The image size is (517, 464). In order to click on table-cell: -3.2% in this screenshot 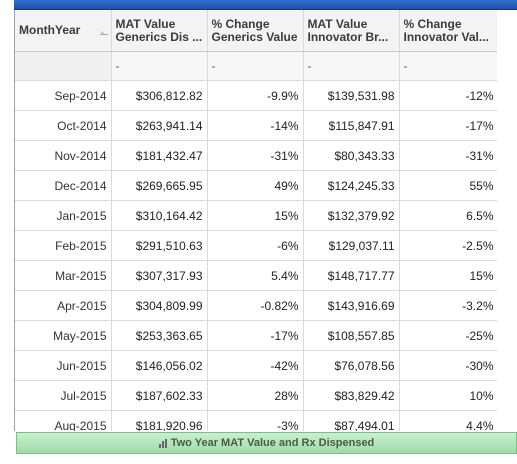, I will do `click(448, 305)`.